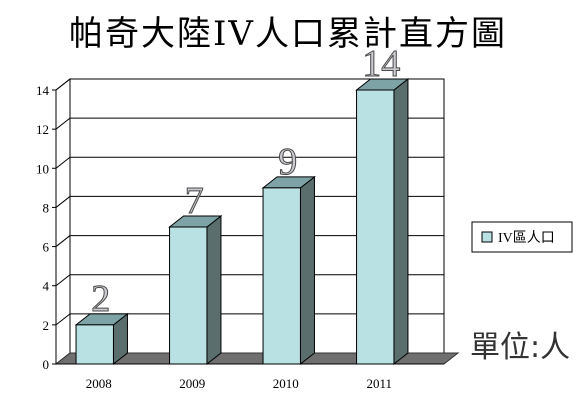 This screenshot has height=420, width=576. I want to click on x-tick-label: 2009, so click(192, 383).